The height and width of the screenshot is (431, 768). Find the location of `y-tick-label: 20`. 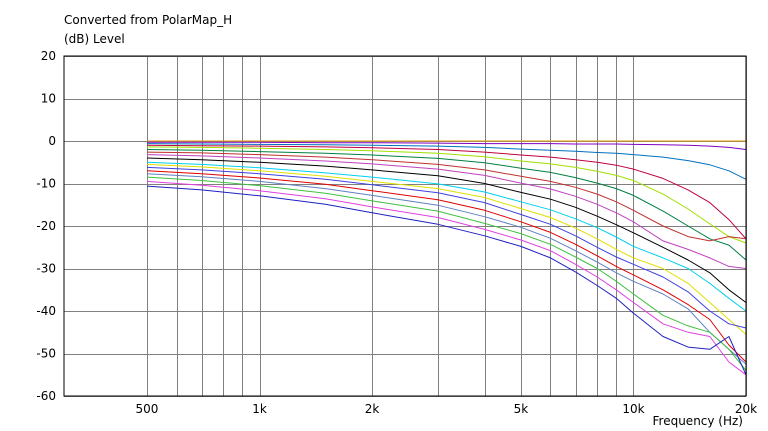

y-tick-label: 20 is located at coordinates (48, 56).